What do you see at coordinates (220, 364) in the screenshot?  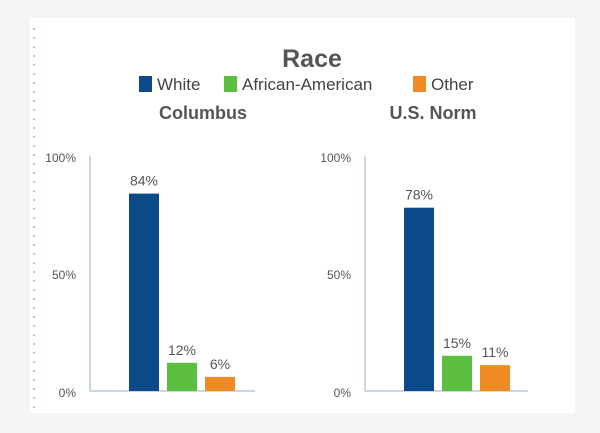 I see `data-label-columbus-other: 6%` at bounding box center [220, 364].